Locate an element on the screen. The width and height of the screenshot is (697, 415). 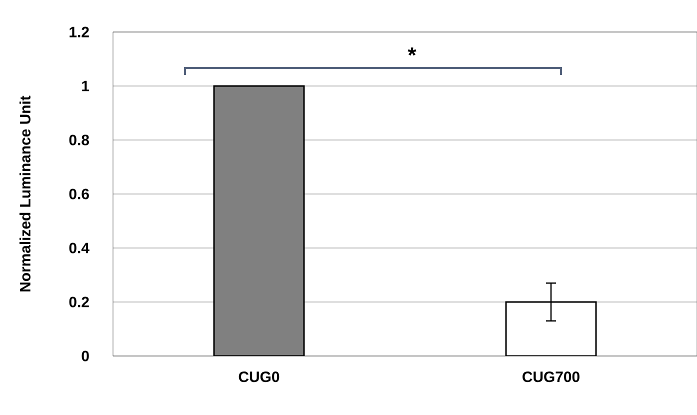
y-tick-label: 0.2 is located at coordinates (79, 302).